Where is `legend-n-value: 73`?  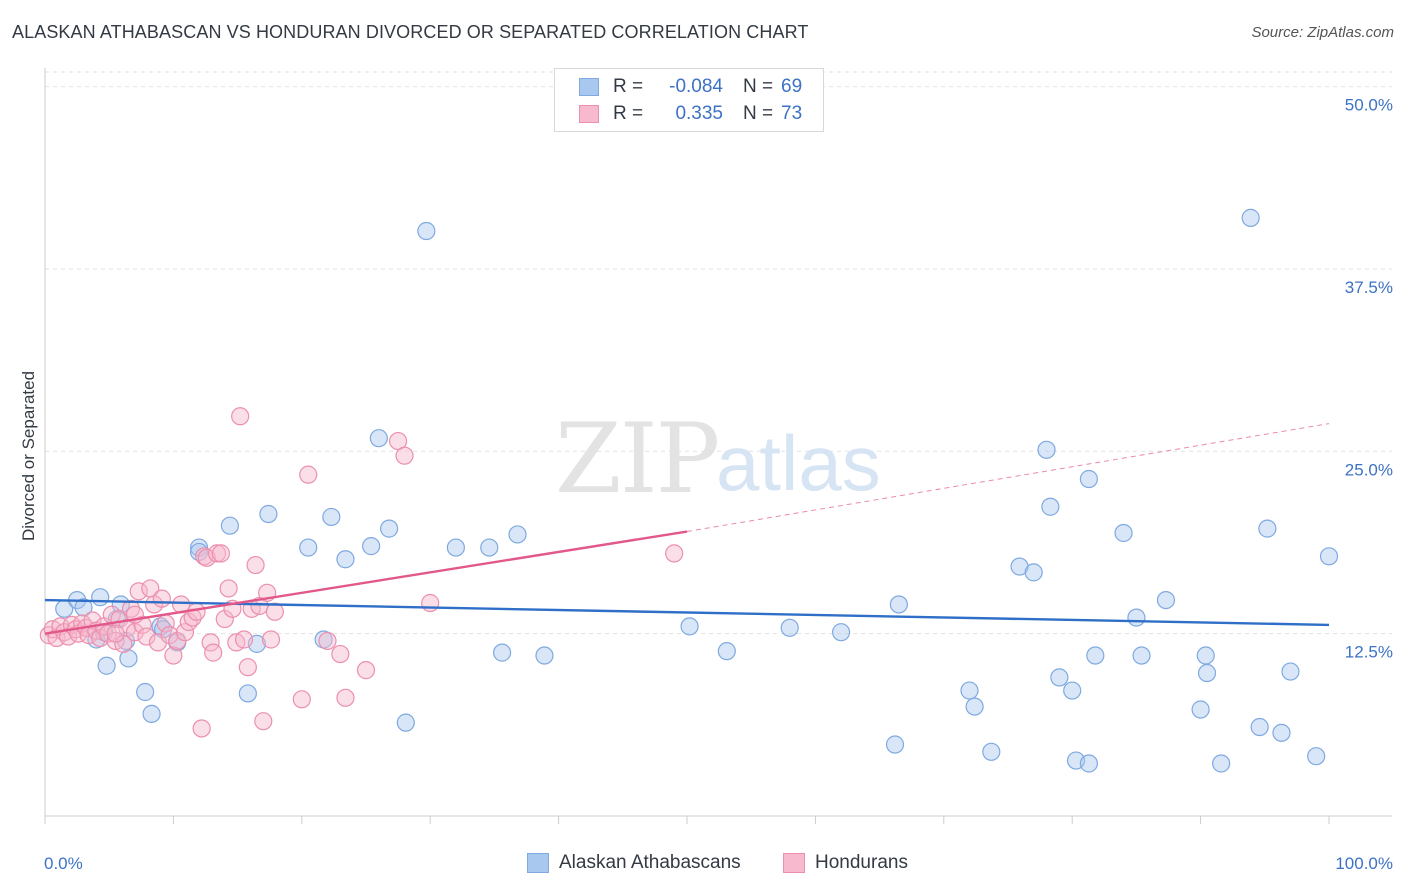
legend-n-value: 73 is located at coordinates (792, 113).